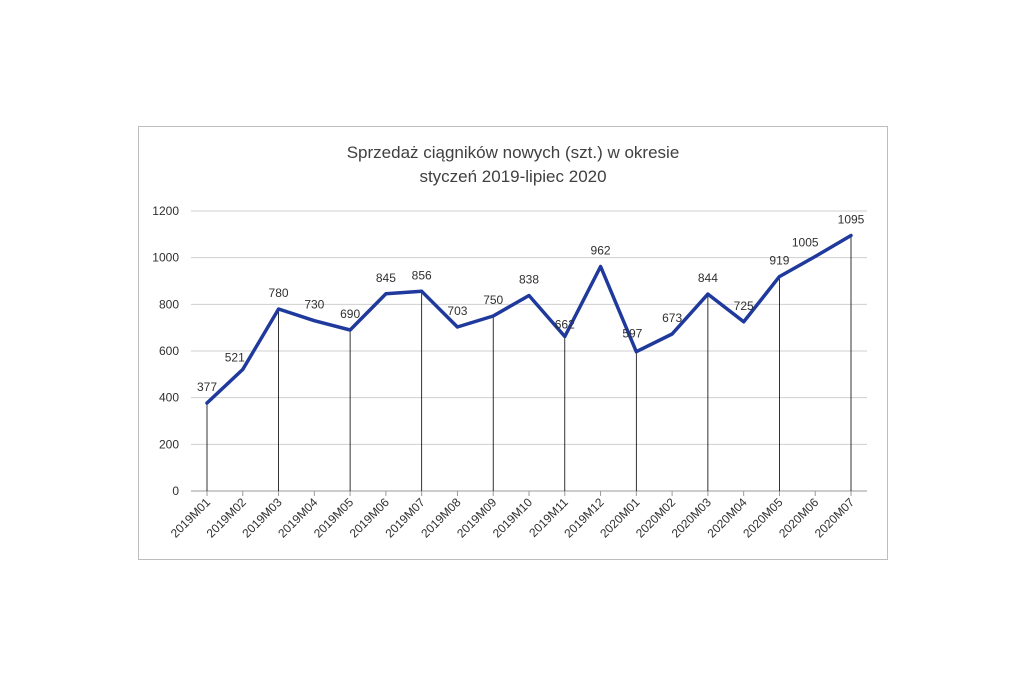 The width and height of the screenshot is (1024, 676). I want to click on data-label: 730, so click(314, 305).